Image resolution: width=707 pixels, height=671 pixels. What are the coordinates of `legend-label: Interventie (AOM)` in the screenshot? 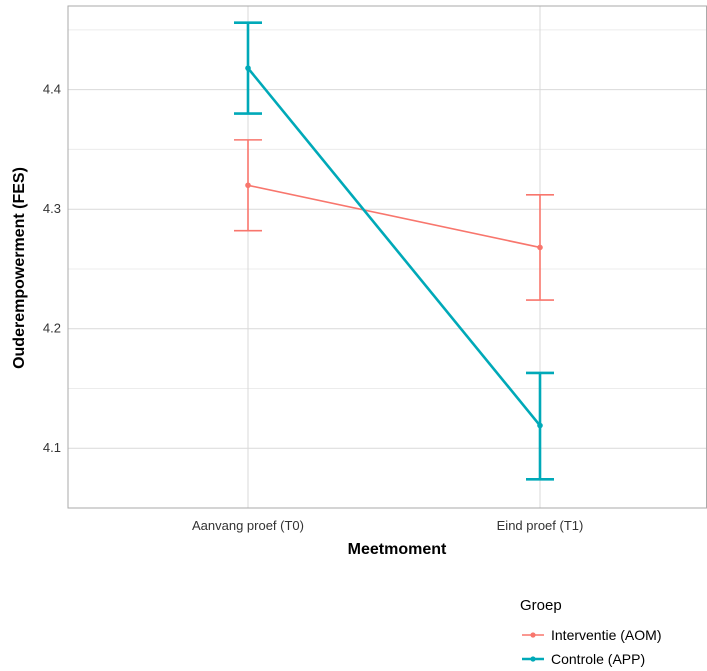 It's located at (606, 635).